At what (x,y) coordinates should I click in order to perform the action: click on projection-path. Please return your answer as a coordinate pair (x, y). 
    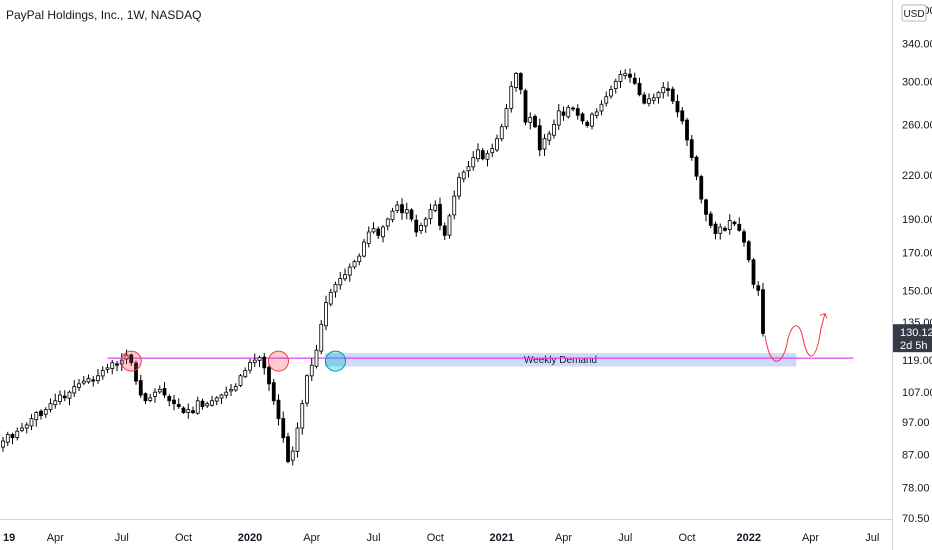
    Looking at the image, I should click on (795, 337).